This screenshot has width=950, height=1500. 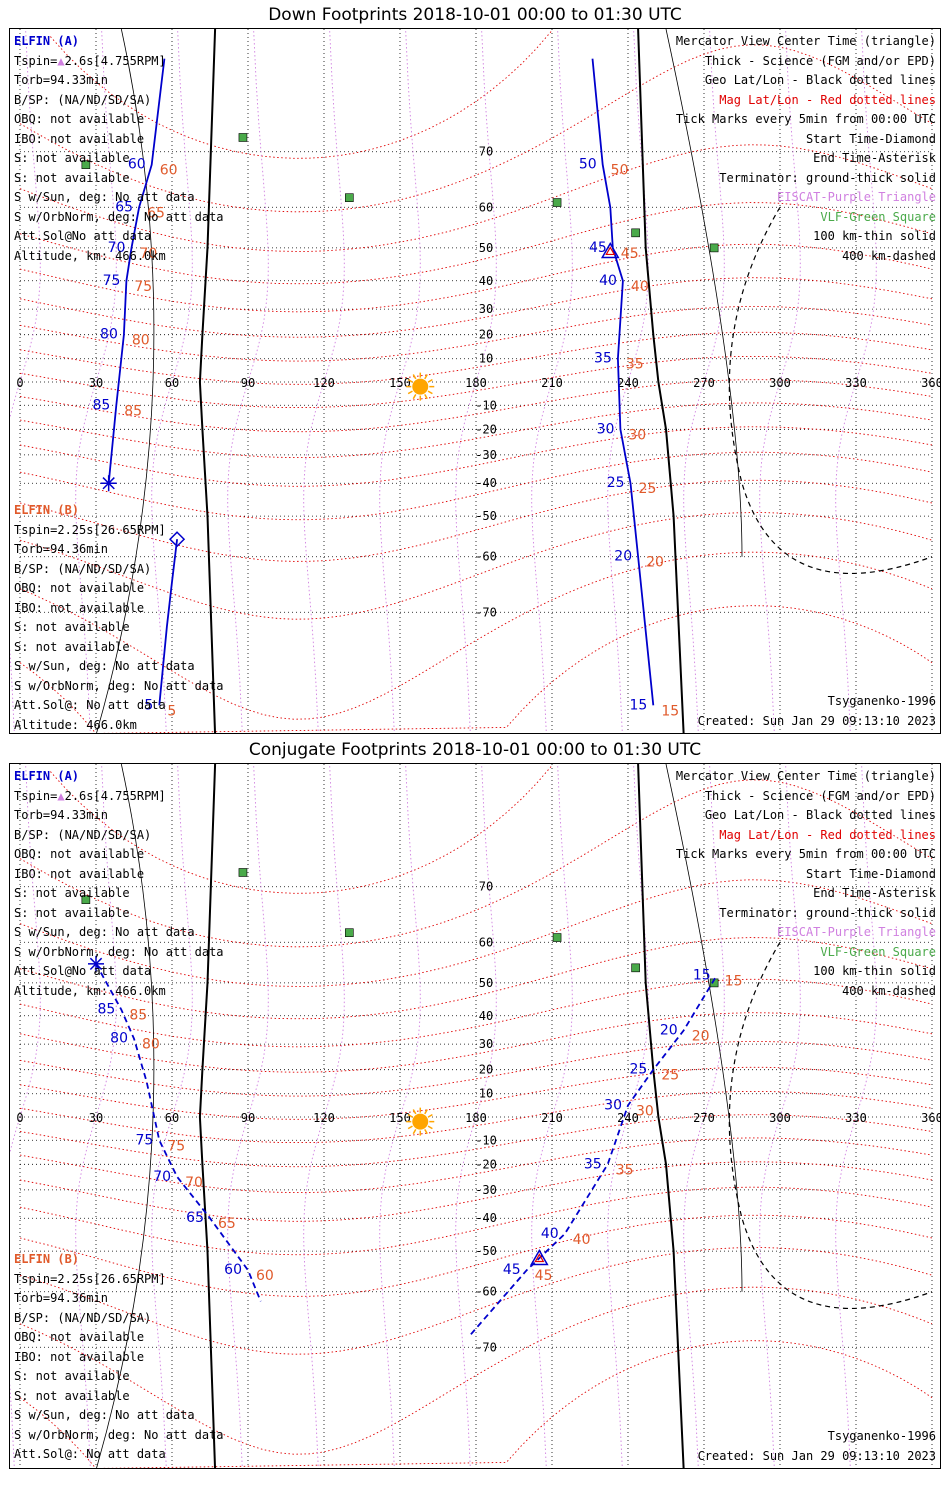 What do you see at coordinates (805, 776) in the screenshot?
I see `legend-center-time-conj: Mercator View Center Time (triangle)` at bounding box center [805, 776].